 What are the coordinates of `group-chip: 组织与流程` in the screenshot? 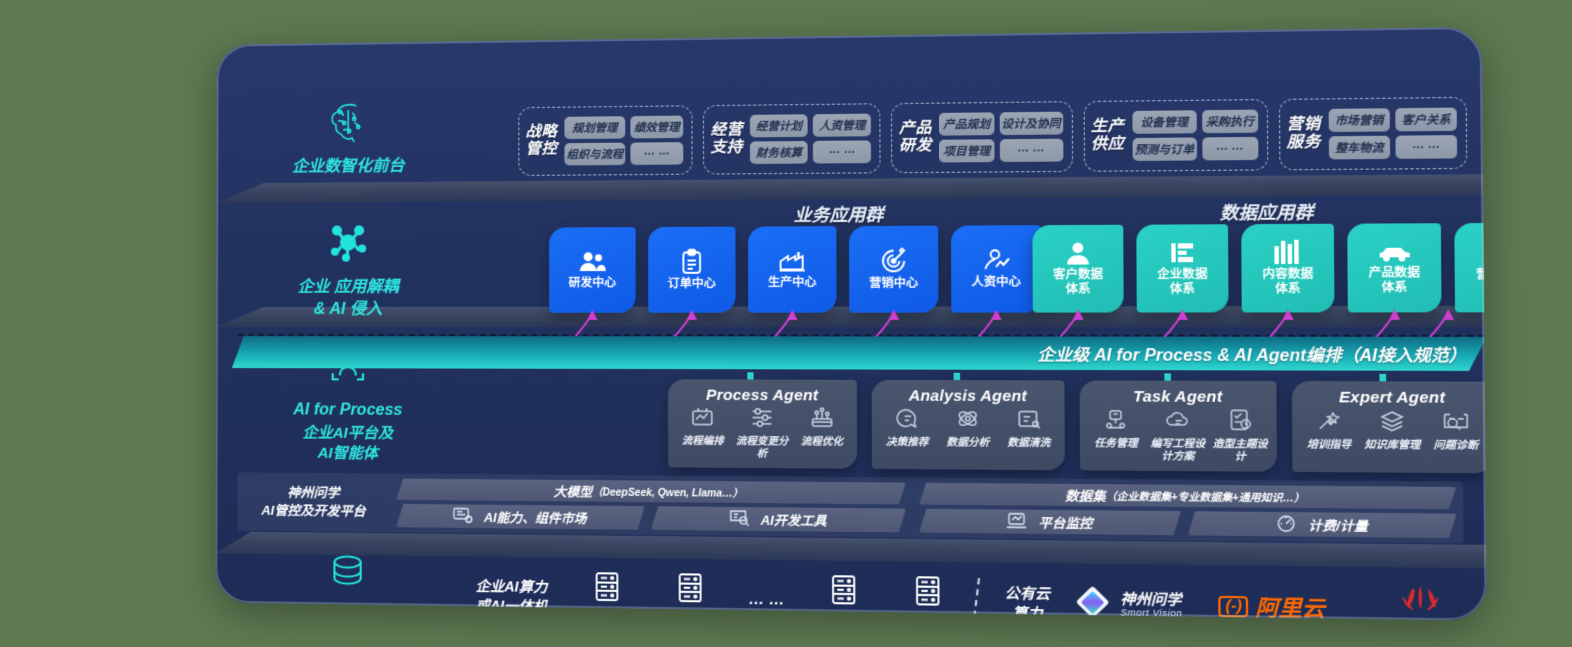 It's located at (595, 154).